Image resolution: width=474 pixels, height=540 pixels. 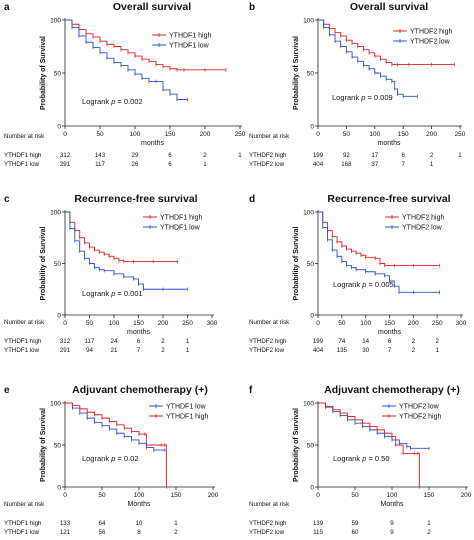 What do you see at coordinates (7, 199) in the screenshot?
I see `panel-label: c` at bounding box center [7, 199].